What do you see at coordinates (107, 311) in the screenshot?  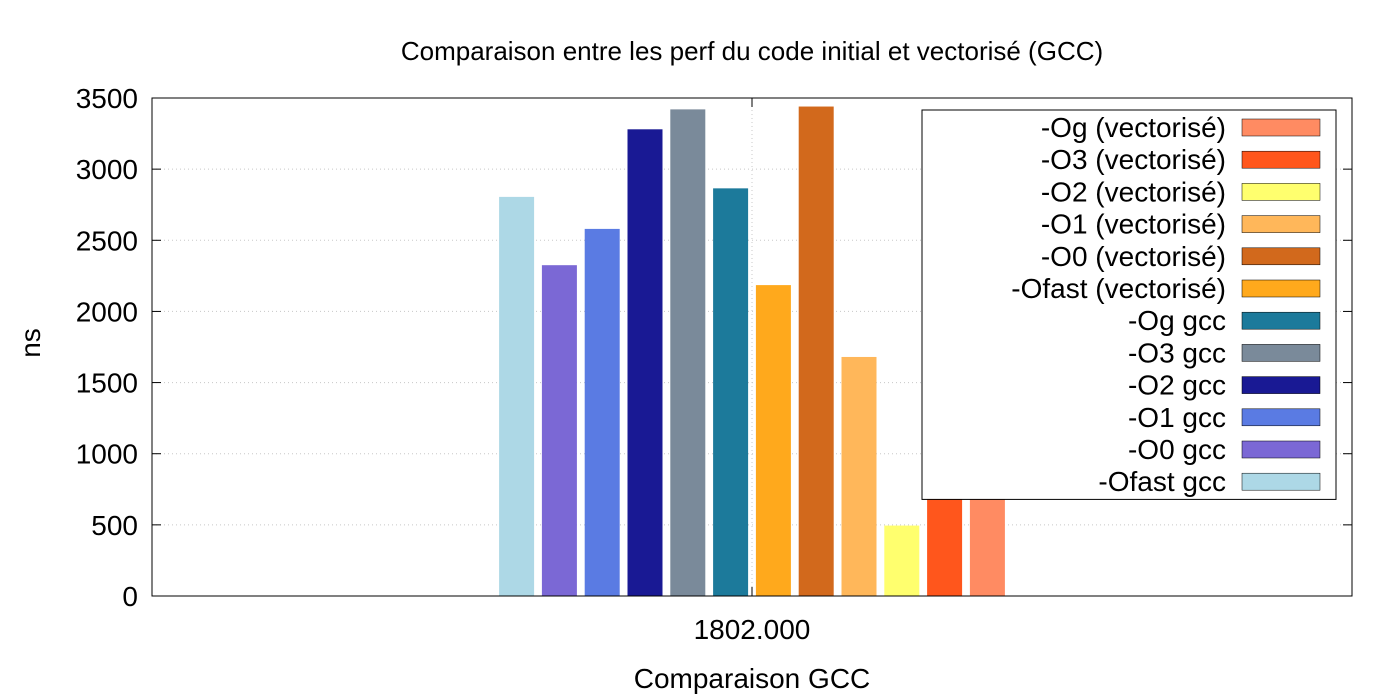 I see `y-tick-label: 2000` at bounding box center [107, 311].